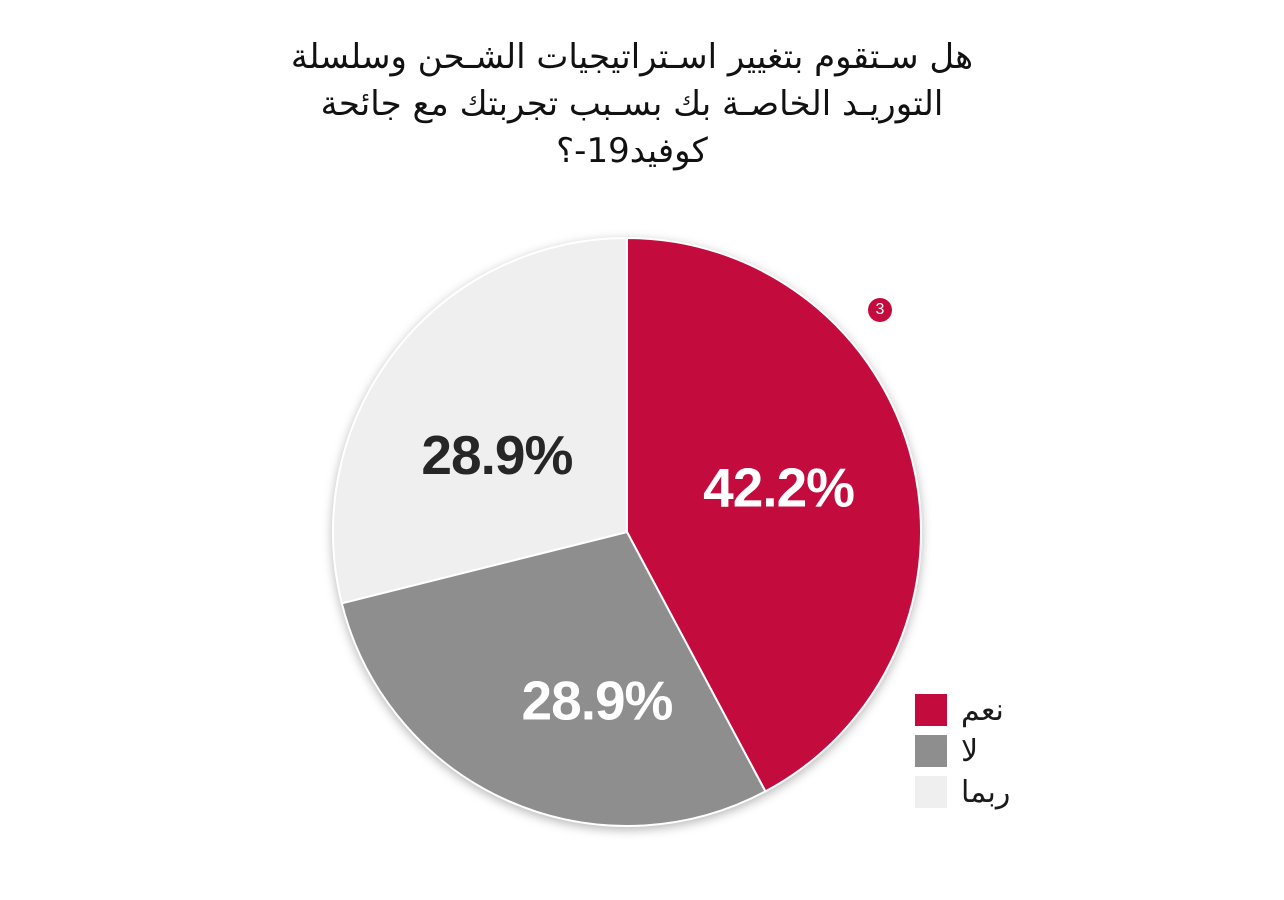 The width and height of the screenshot is (1284, 900). I want to click on legend-item-2: ربما, so click(963, 792).